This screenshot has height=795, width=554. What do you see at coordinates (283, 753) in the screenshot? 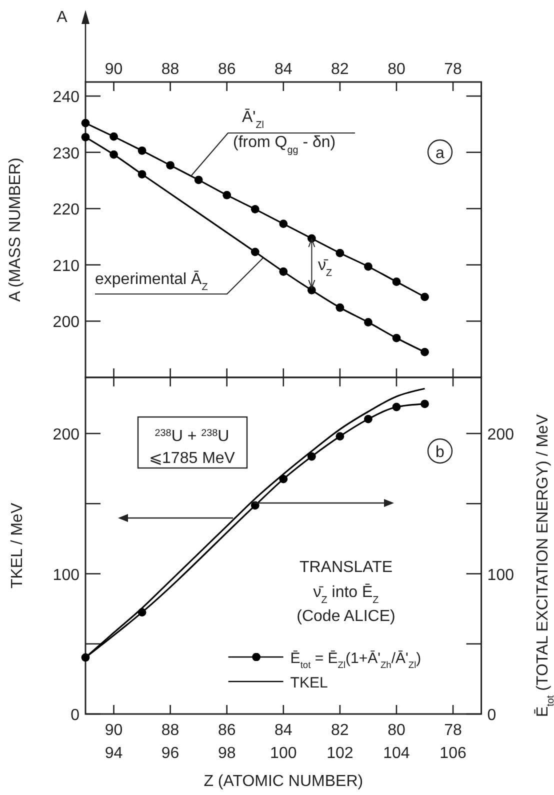
I see `x2-tick-label: 100` at bounding box center [283, 753].